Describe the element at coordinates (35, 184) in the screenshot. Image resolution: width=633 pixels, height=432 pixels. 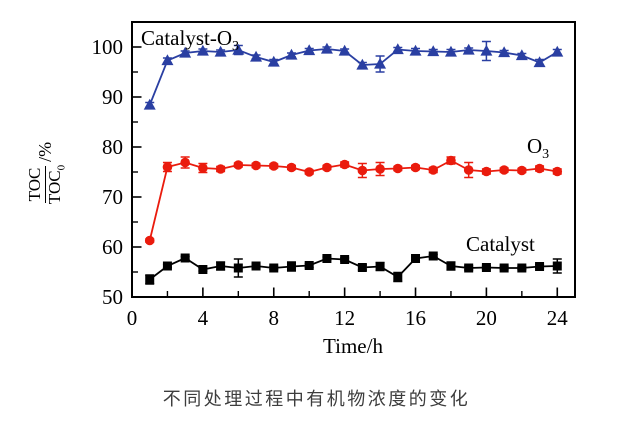
I see `fraction-numerator: TOC` at that location.